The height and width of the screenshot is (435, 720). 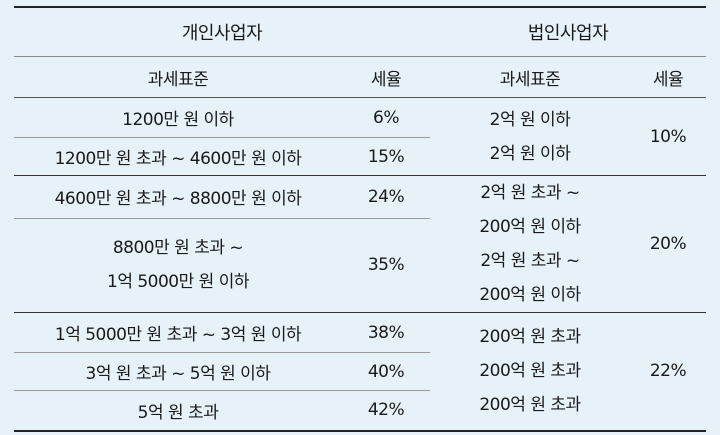 I want to click on individual-base-line: 8800만 원 초과 ~, so click(x=178, y=248).